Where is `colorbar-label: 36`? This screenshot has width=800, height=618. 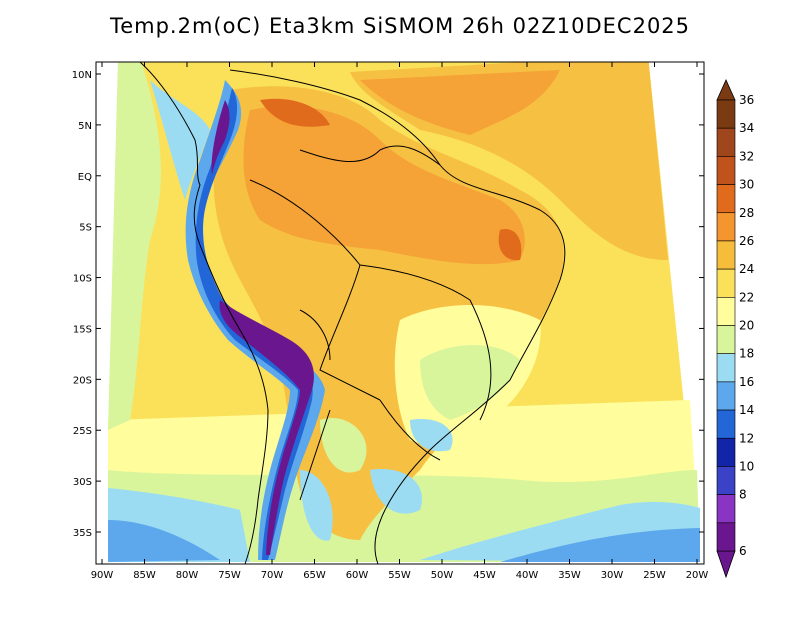 colorbar-label: 36 is located at coordinates (746, 100).